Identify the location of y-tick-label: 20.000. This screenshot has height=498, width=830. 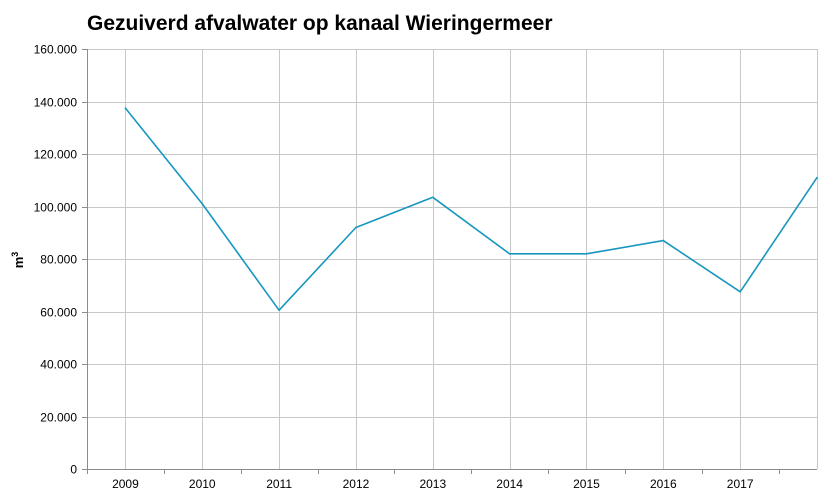
(58, 418).